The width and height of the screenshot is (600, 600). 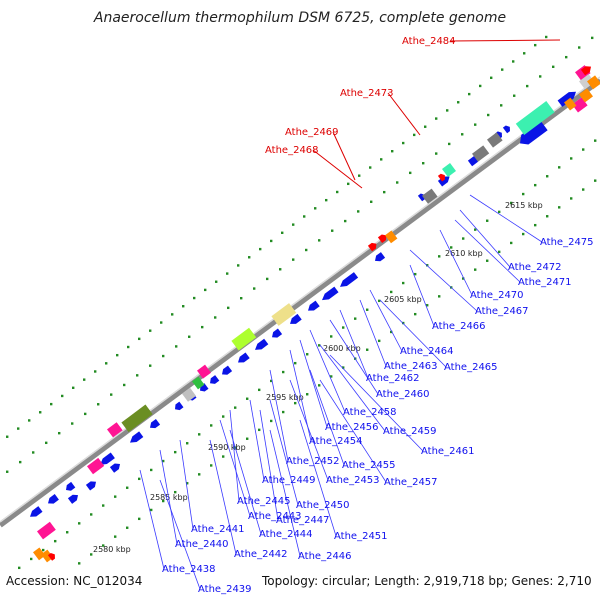 What do you see at coordinates (313, 461) in the screenshot?
I see `gene-label: Athe_2452` at bounding box center [313, 461].